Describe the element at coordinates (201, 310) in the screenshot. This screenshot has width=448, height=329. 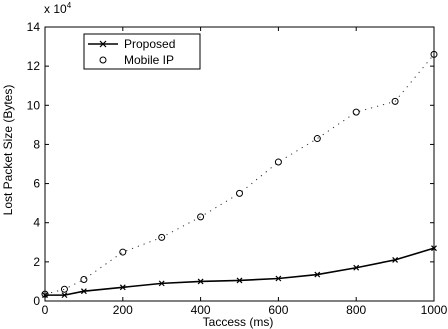
I see `x-tick-label: 400` at that location.